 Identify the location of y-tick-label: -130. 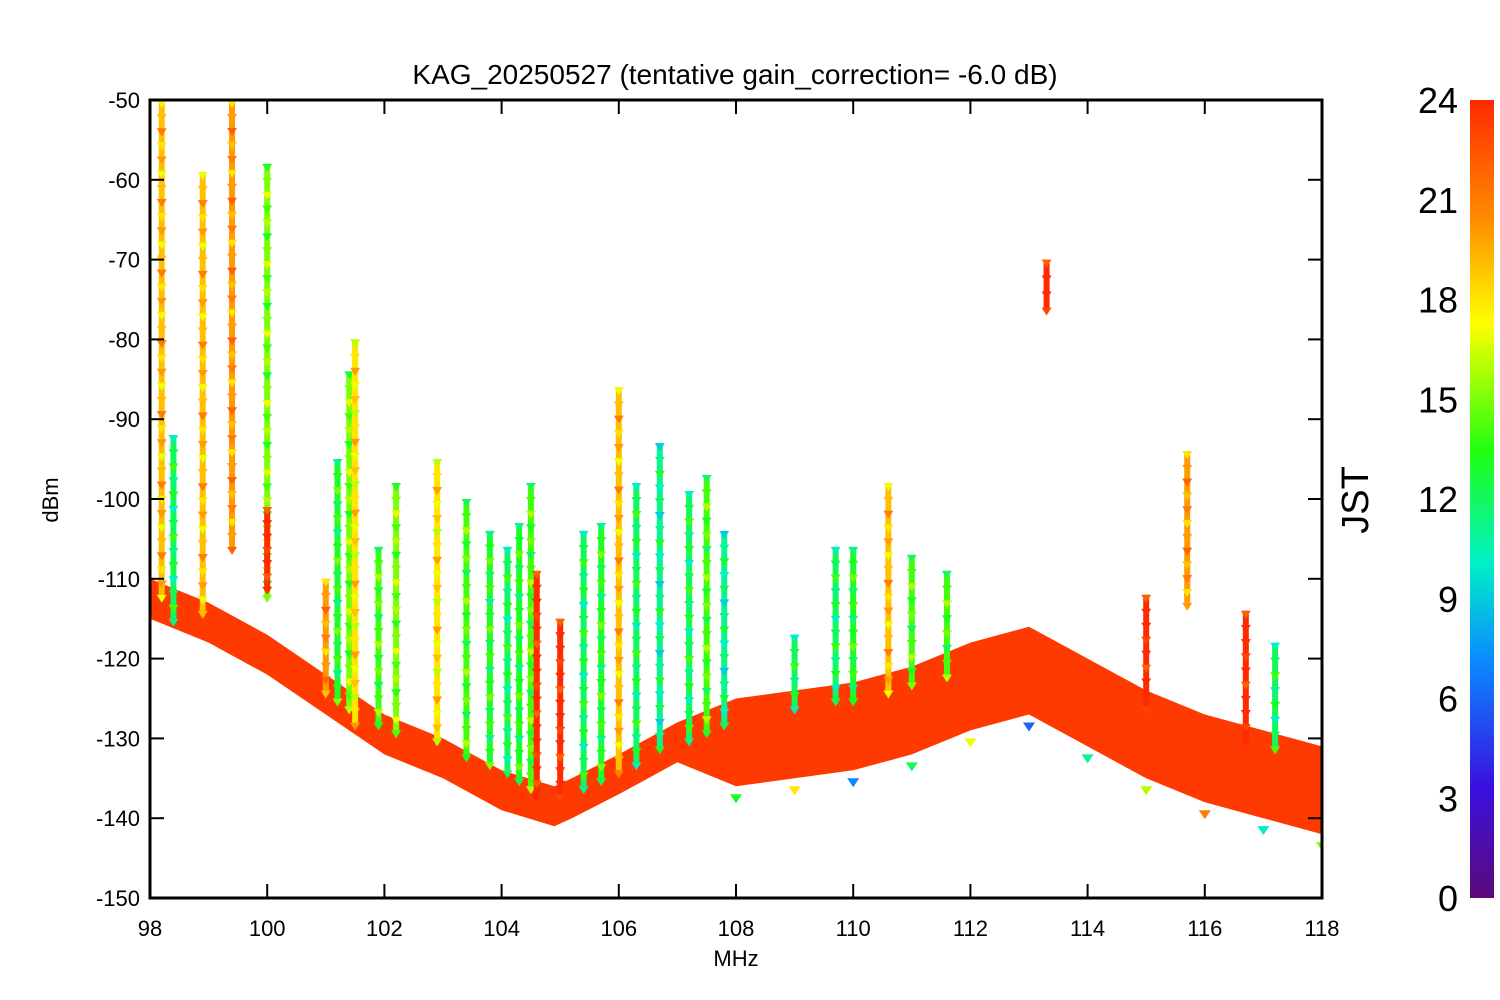
(118, 738).